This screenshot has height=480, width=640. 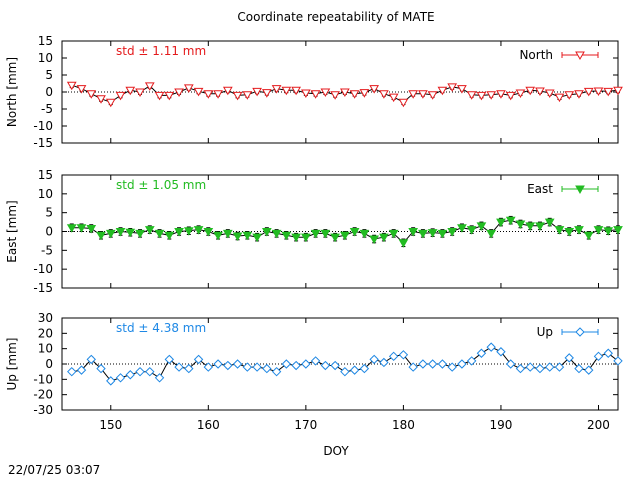 I want to click on x-tick-label: 150, so click(x=110, y=425).